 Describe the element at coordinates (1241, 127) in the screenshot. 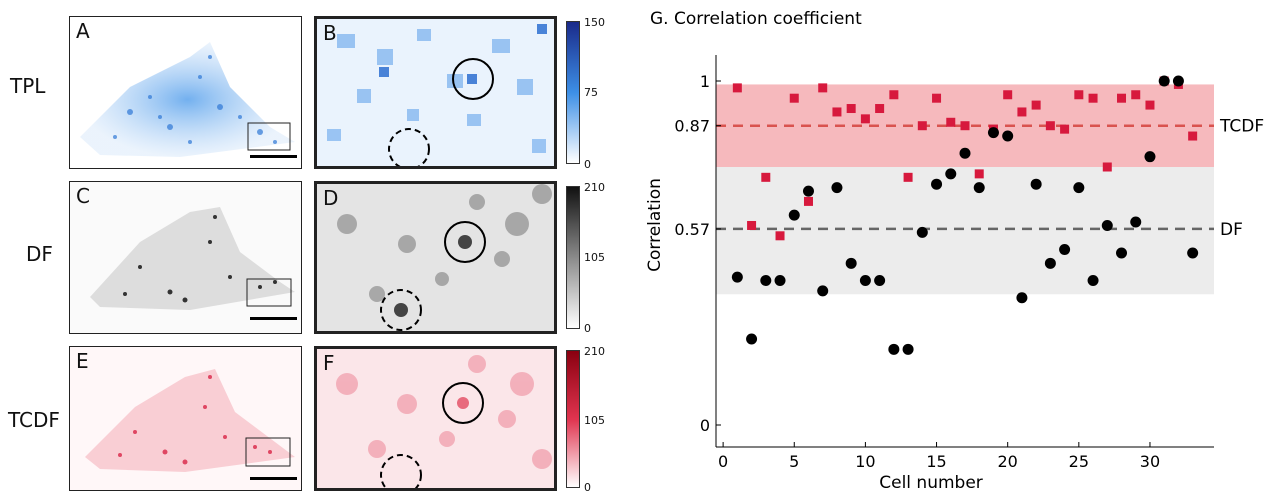

I see `refline-label-tcdf: TCDF` at that location.